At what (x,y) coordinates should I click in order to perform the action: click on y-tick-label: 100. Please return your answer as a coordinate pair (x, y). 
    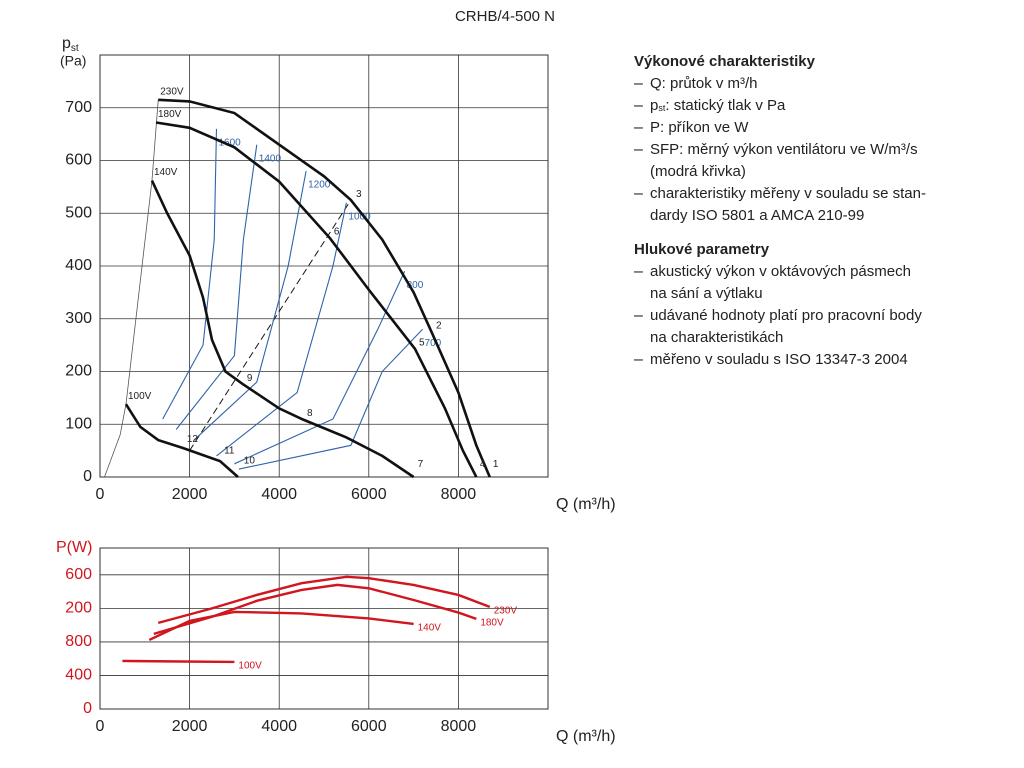
    Looking at the image, I should click on (78, 423).